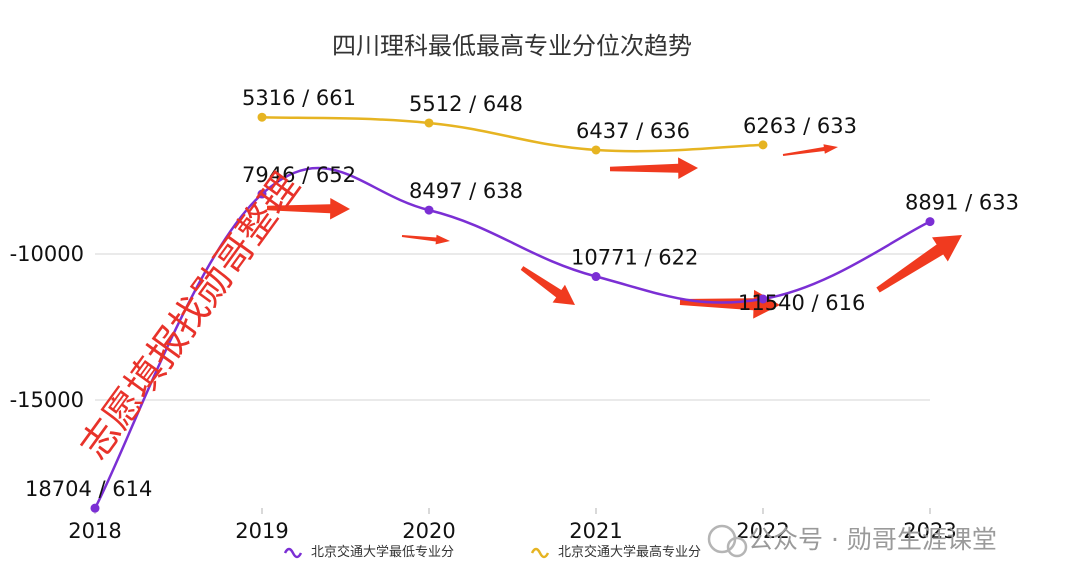  What do you see at coordinates (929, 531) in the screenshot?
I see `x-tick-label: 2023` at bounding box center [929, 531].